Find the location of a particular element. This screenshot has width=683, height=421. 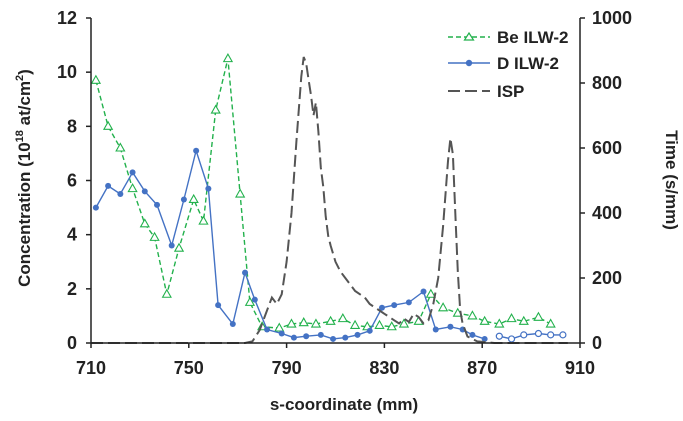

x-axis-title: s-coordinate (mm) is located at coordinates (344, 404).